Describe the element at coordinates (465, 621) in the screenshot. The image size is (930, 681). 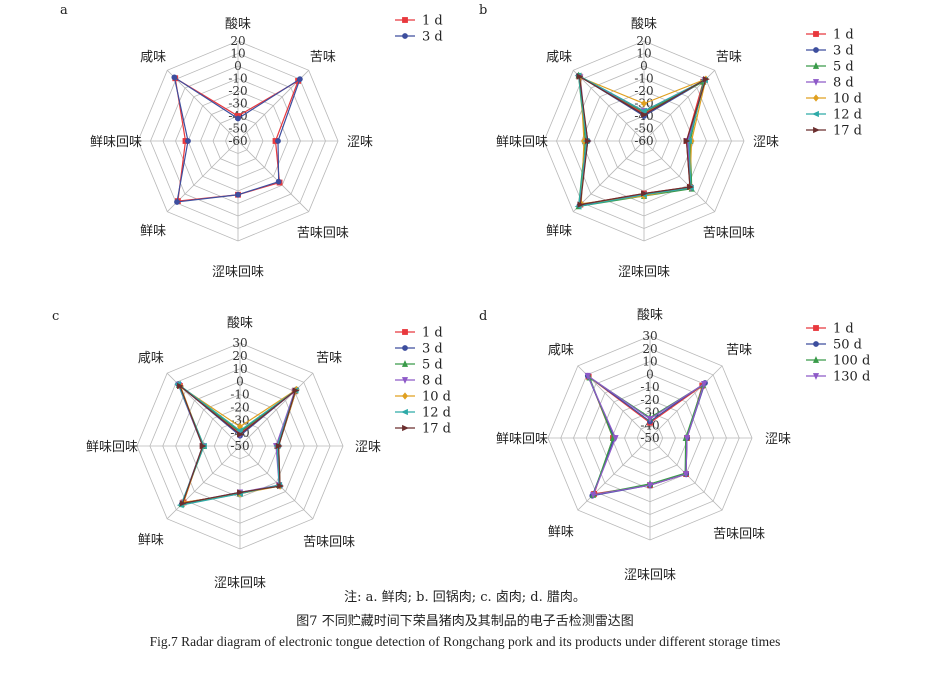
I see `figure-caption-cn: 图7 不同贮藏时间下荣昌猪肉及其制品的电子舌检测雷达图` at that location.